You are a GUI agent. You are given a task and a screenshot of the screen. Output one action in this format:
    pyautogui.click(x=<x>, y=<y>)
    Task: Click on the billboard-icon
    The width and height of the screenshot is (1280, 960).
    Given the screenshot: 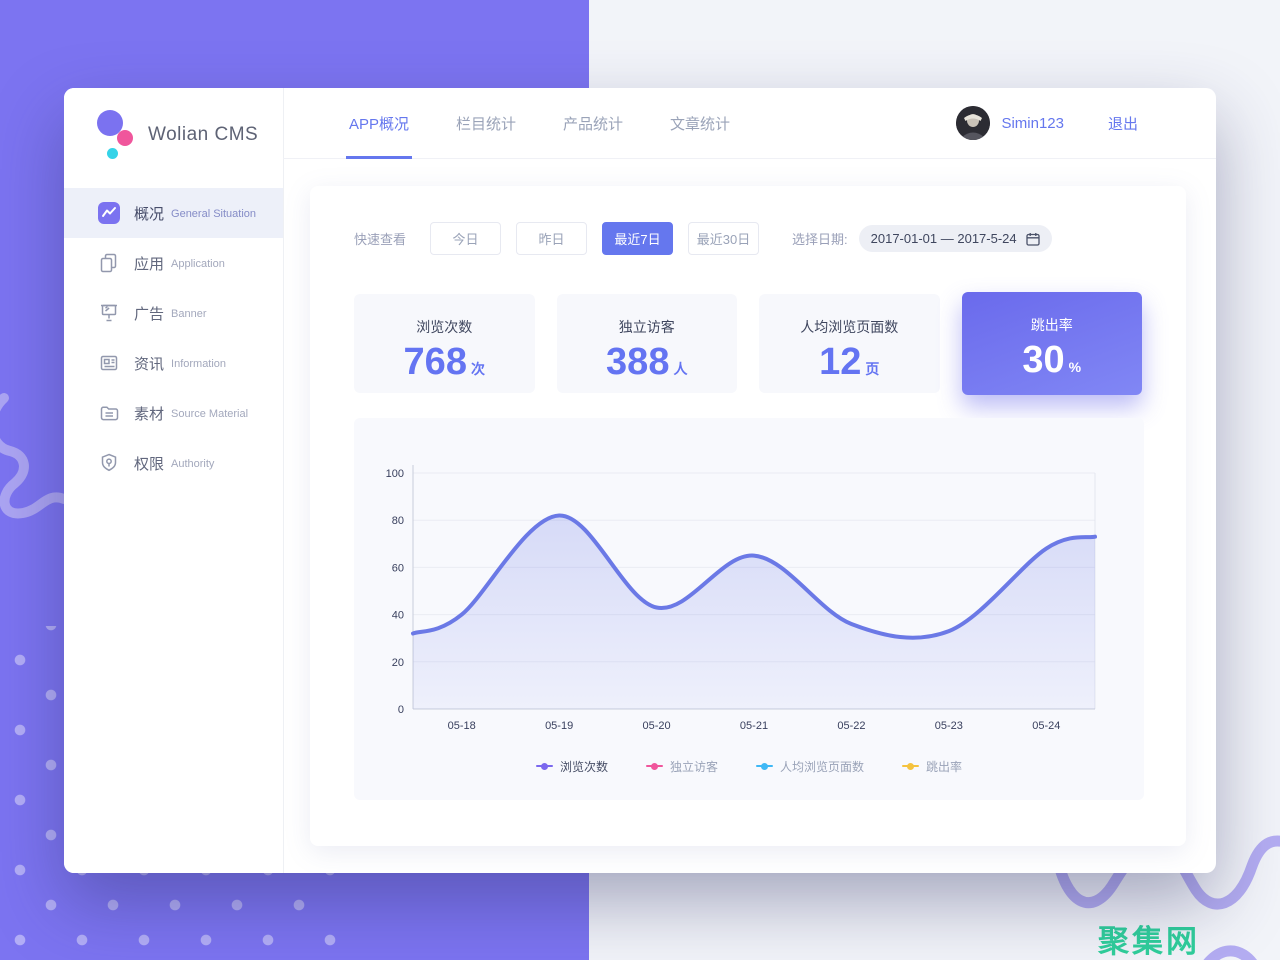 What is the action you would take?
    pyautogui.click(x=109, y=313)
    